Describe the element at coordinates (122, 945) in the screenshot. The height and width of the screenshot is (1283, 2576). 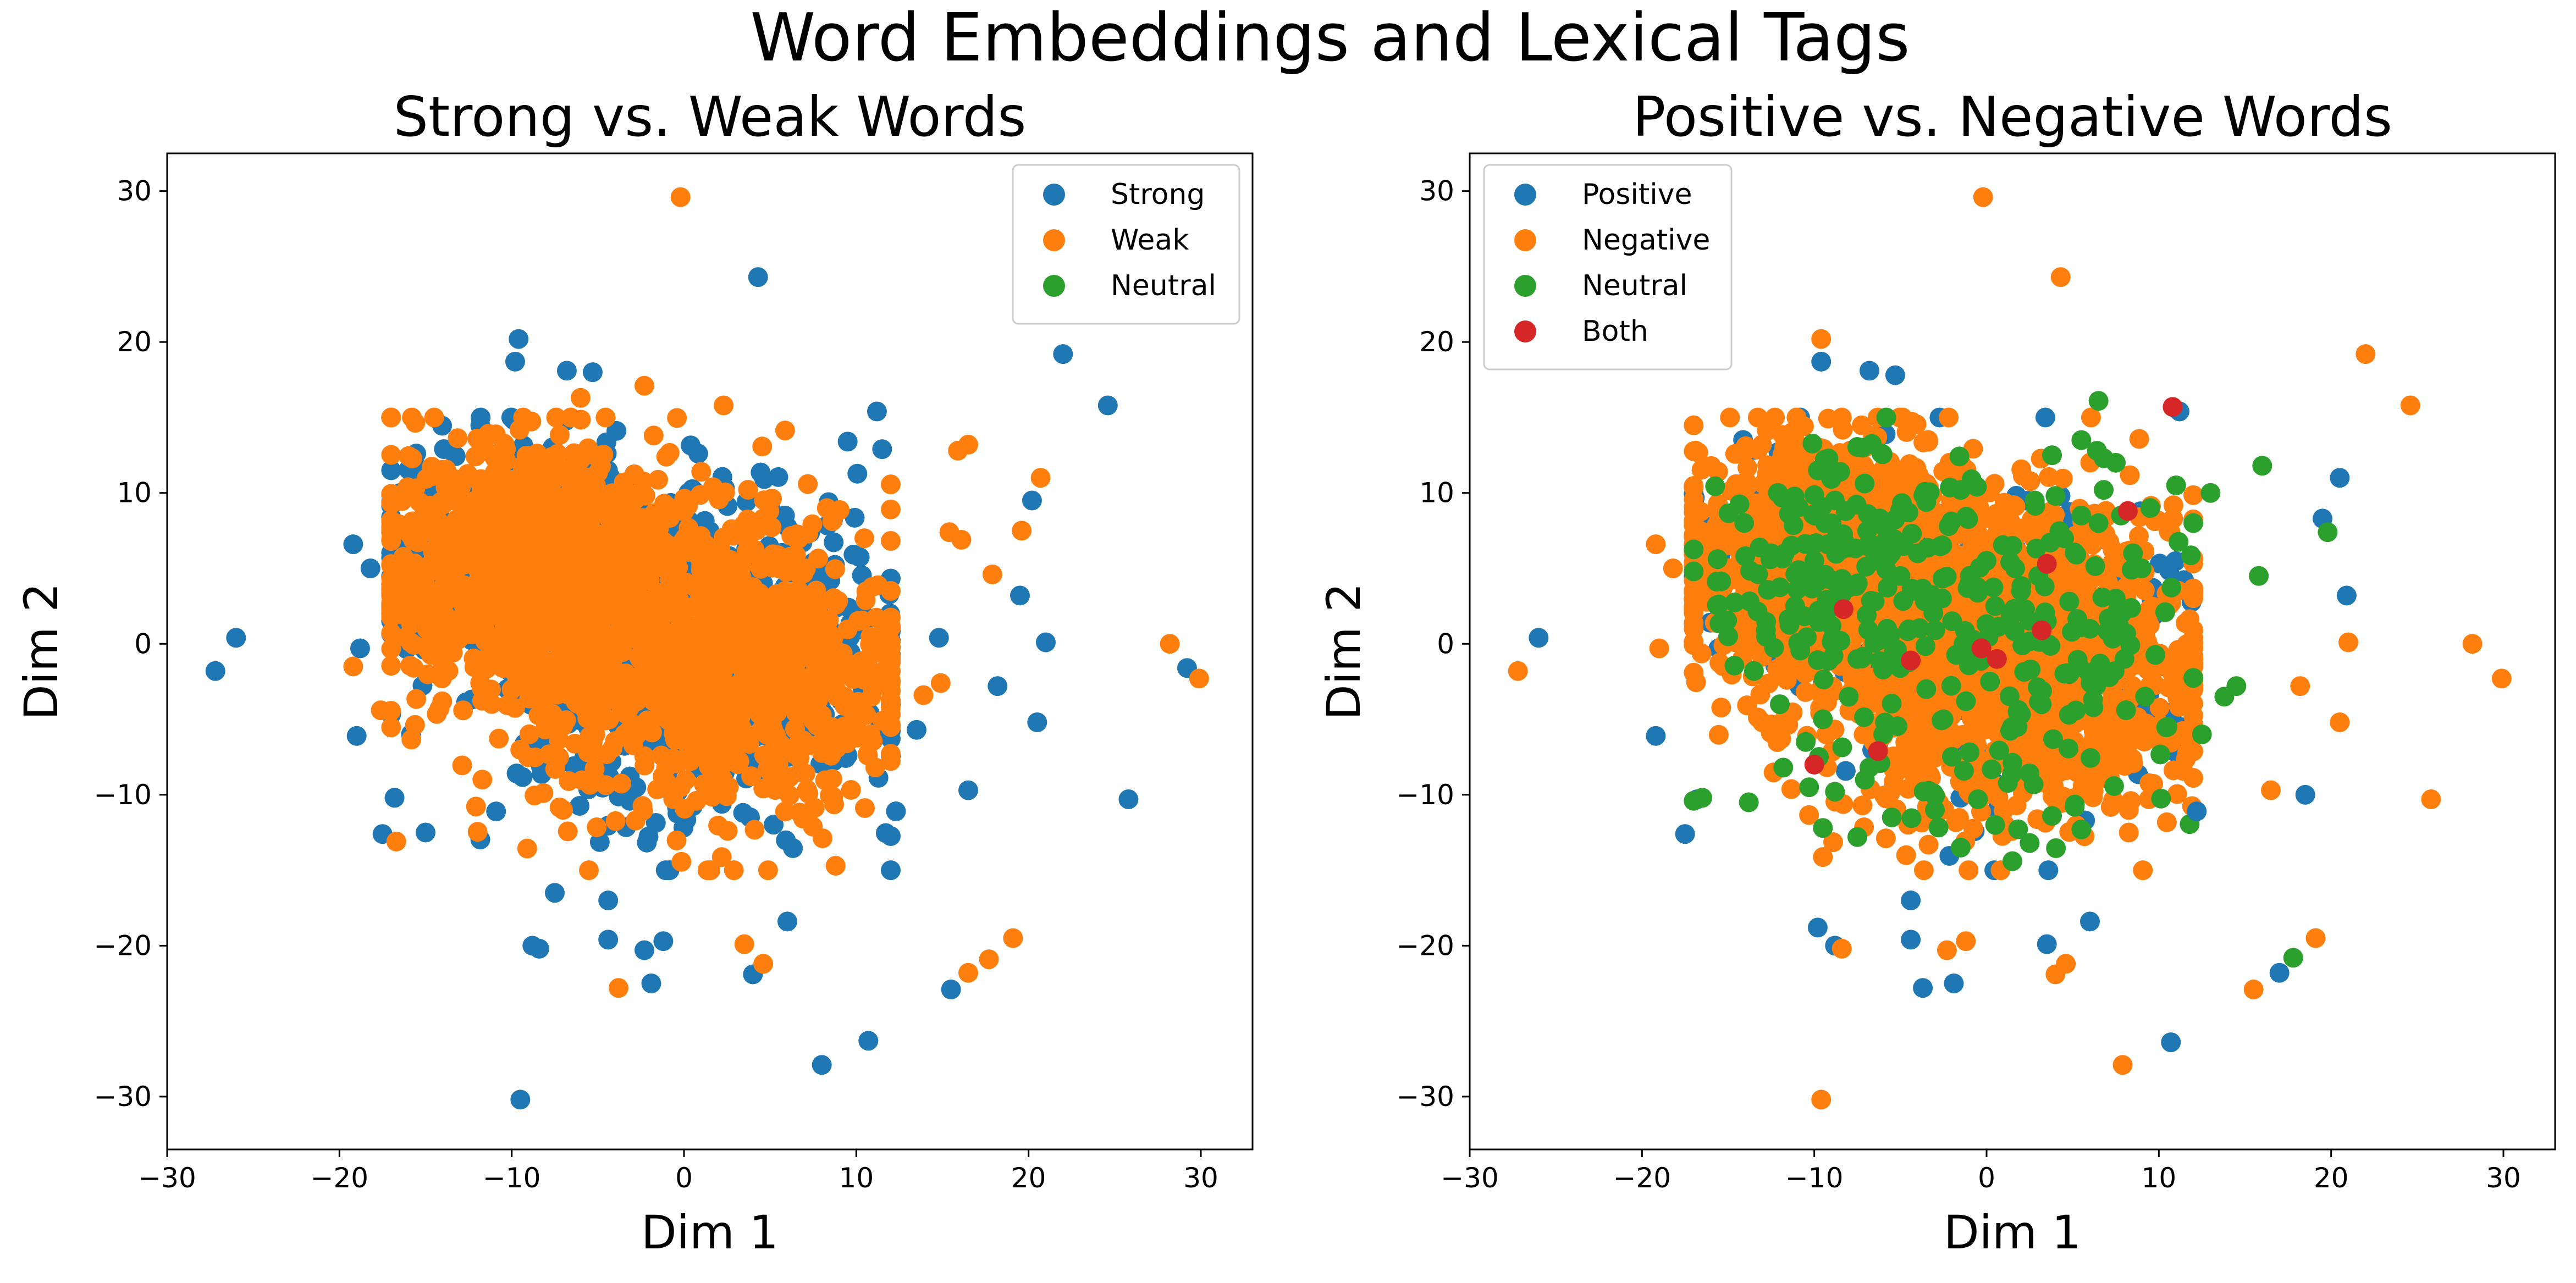
I see `y-tick-label: −20` at that location.